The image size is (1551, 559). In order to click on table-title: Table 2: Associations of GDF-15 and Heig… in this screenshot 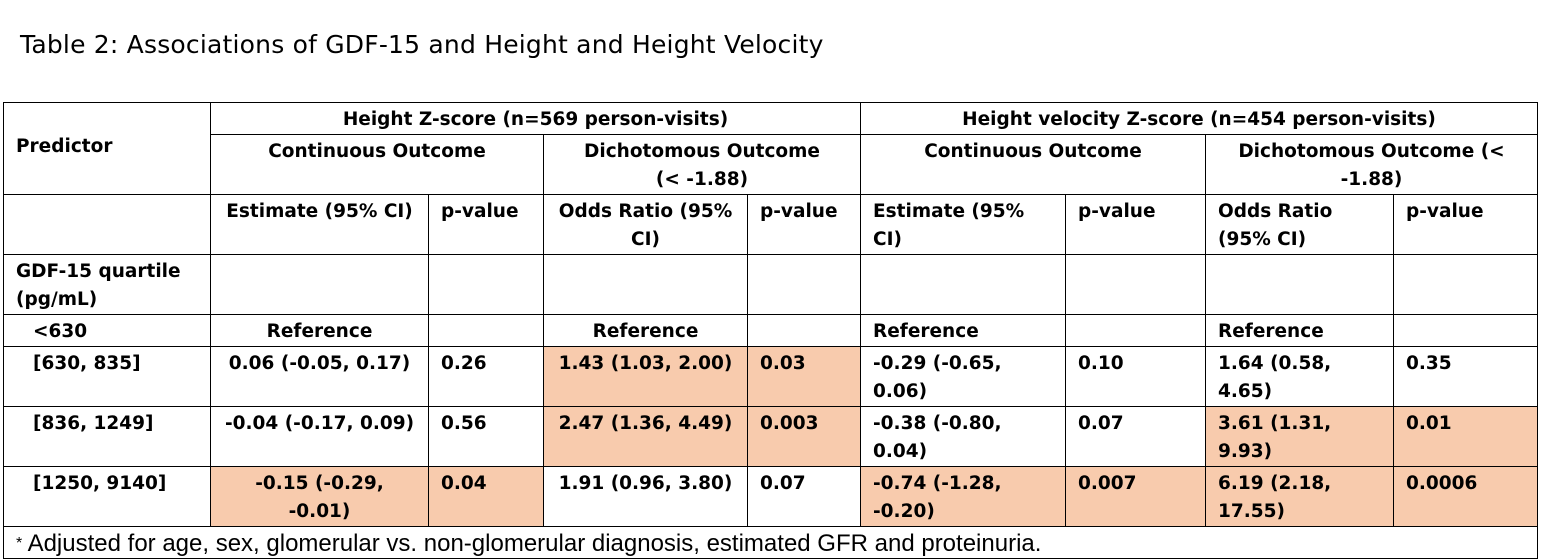, I will do `click(422, 44)`.